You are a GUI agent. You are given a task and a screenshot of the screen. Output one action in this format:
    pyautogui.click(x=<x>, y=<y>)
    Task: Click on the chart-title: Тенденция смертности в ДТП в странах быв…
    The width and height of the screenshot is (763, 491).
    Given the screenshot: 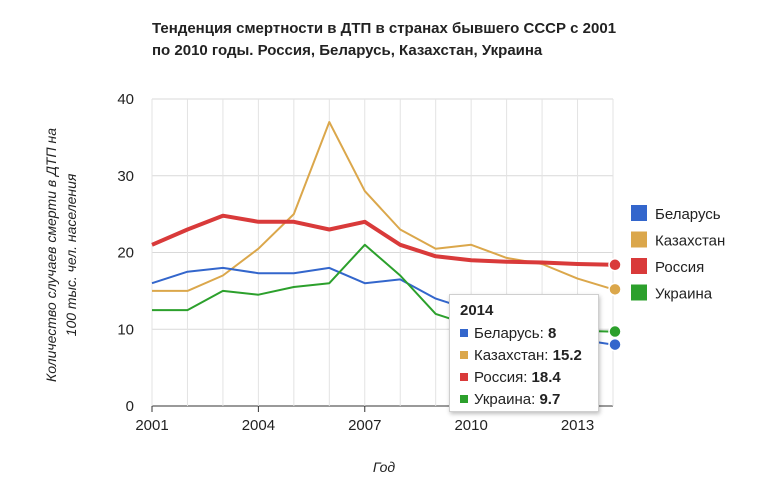 What is the action you would take?
    pyautogui.click(x=384, y=39)
    